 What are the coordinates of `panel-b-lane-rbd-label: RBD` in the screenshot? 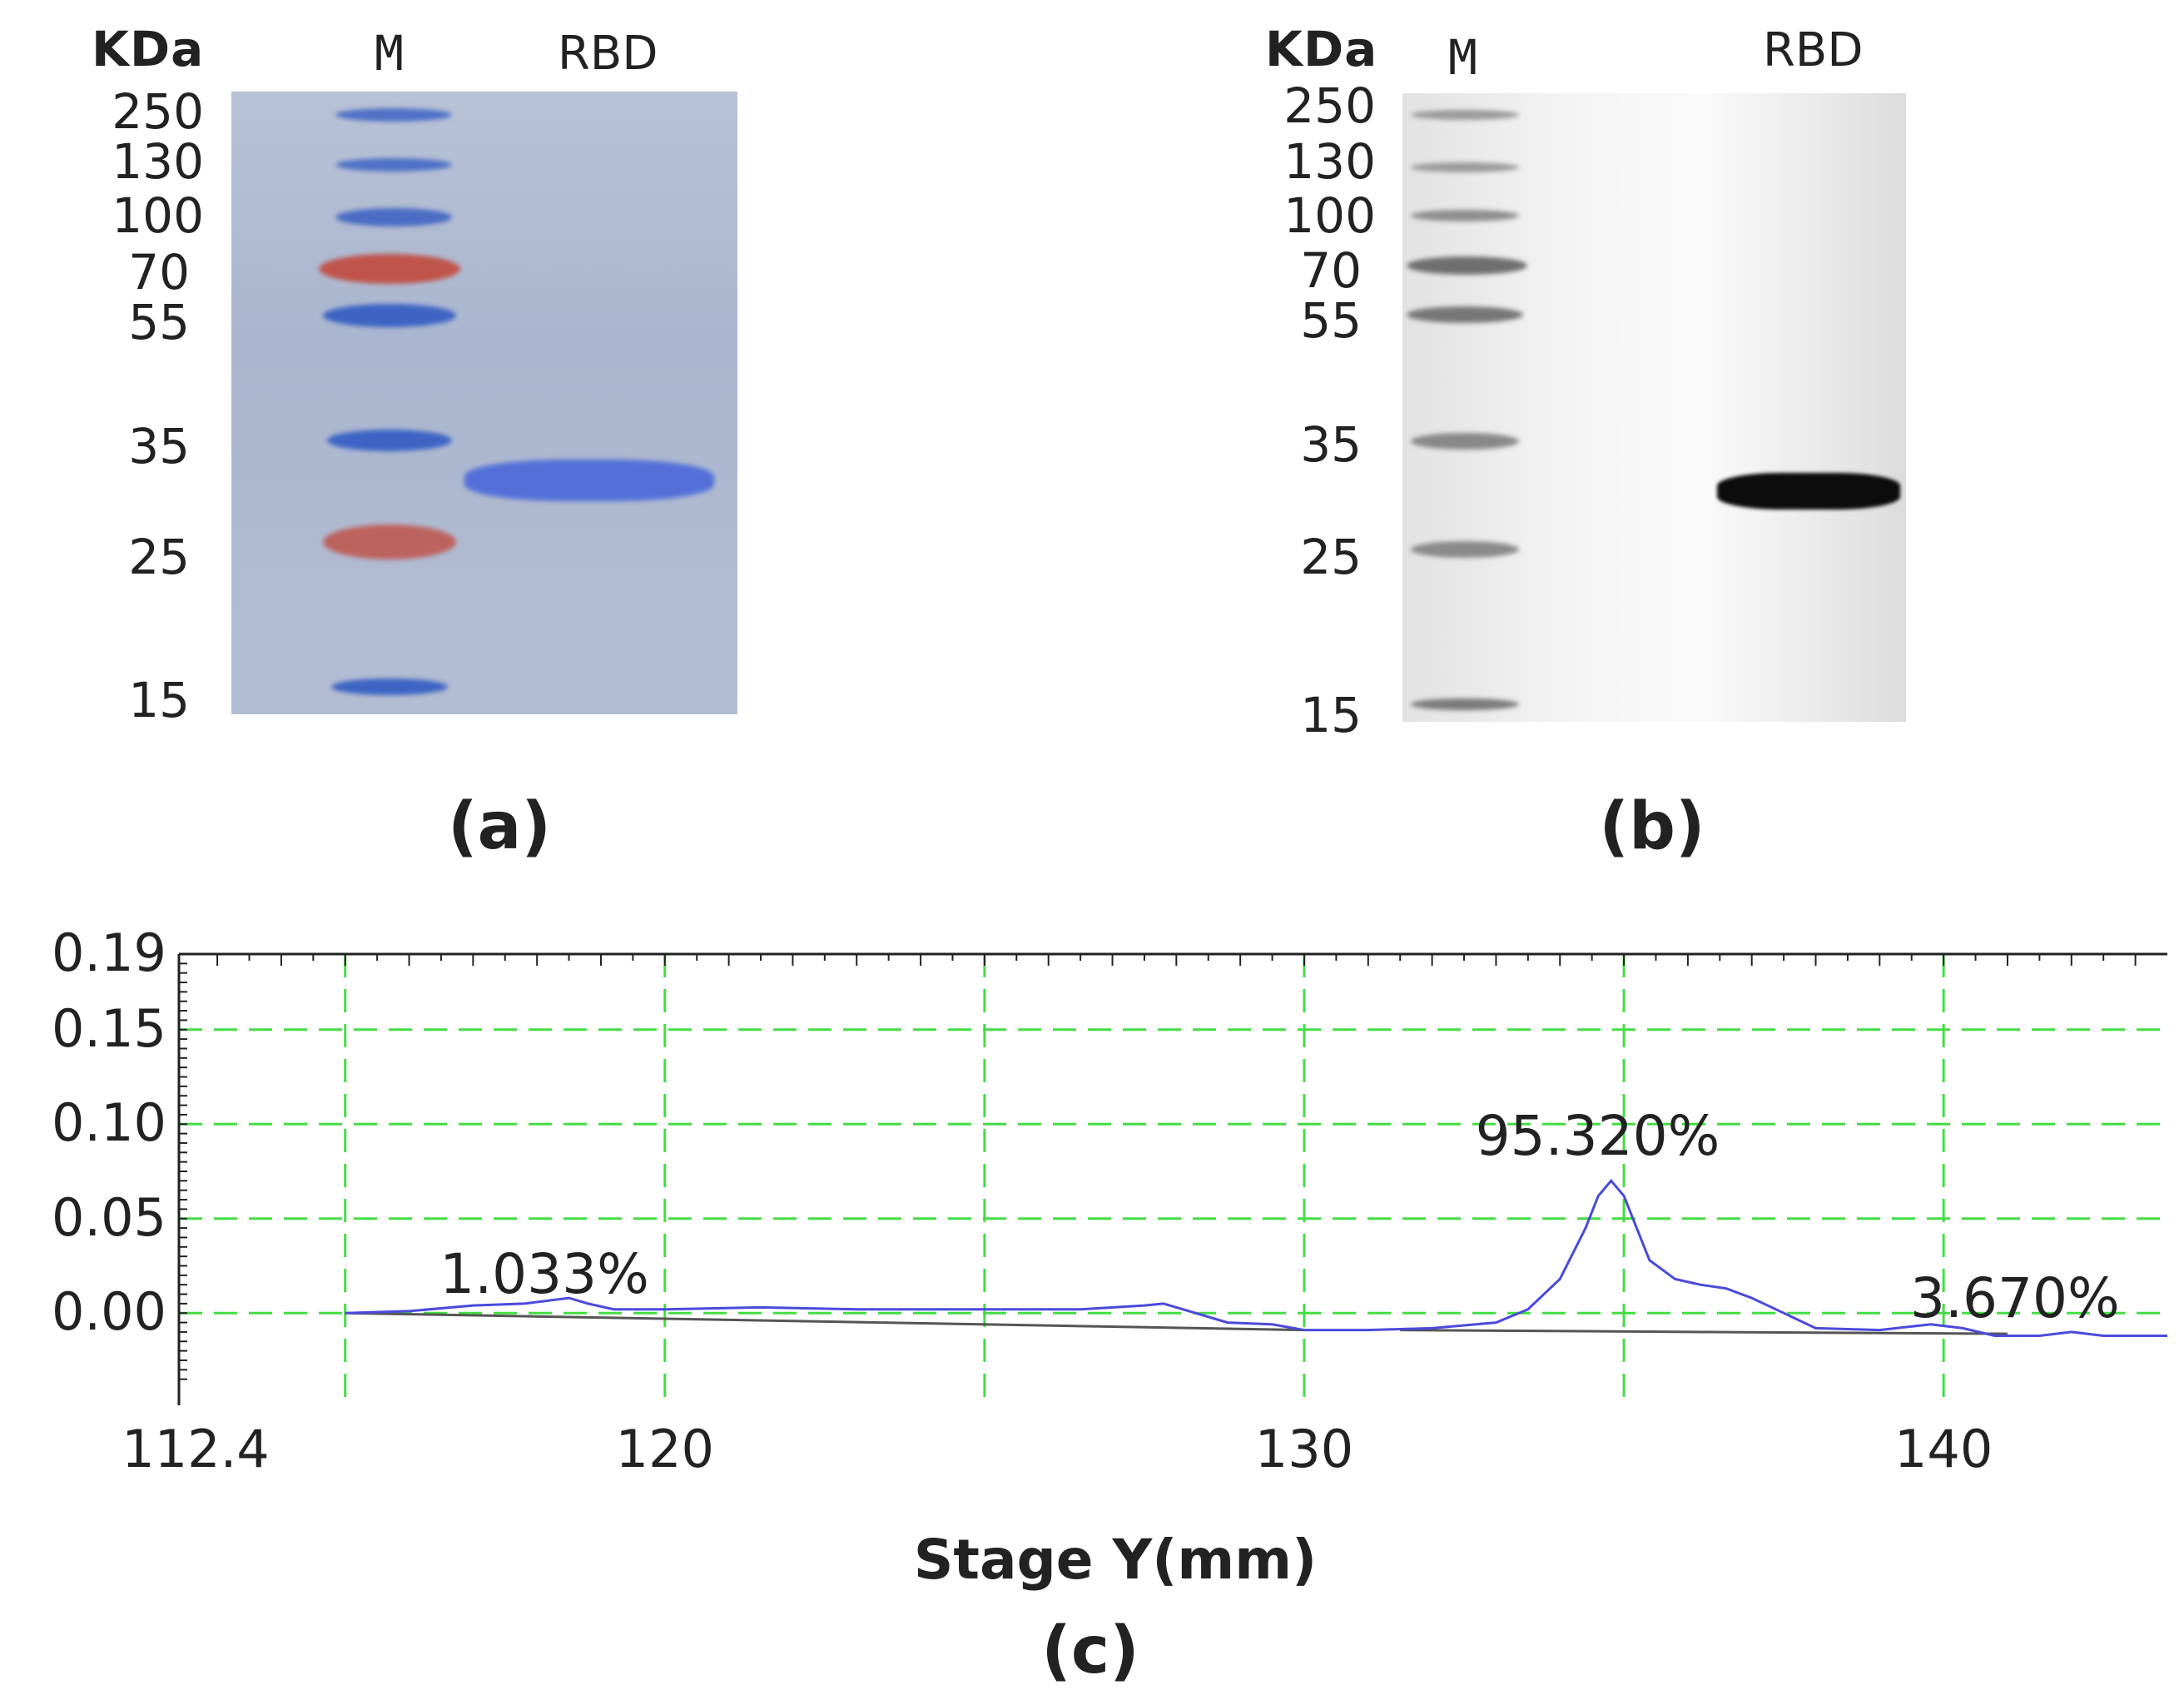 It's located at (1813, 50).